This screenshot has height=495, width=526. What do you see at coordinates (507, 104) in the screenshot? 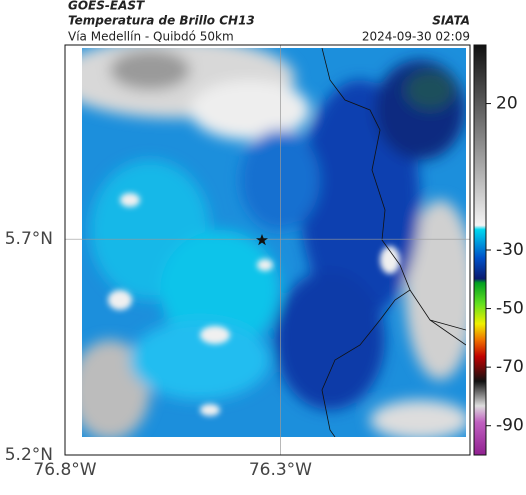
I see `colorbar-tick-label: 20` at bounding box center [507, 104].